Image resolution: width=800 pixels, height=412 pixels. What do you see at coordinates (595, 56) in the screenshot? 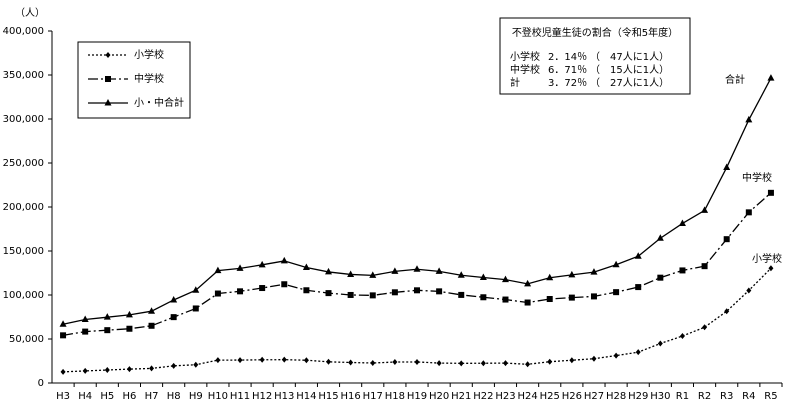
I see `info-box` at bounding box center [595, 56].